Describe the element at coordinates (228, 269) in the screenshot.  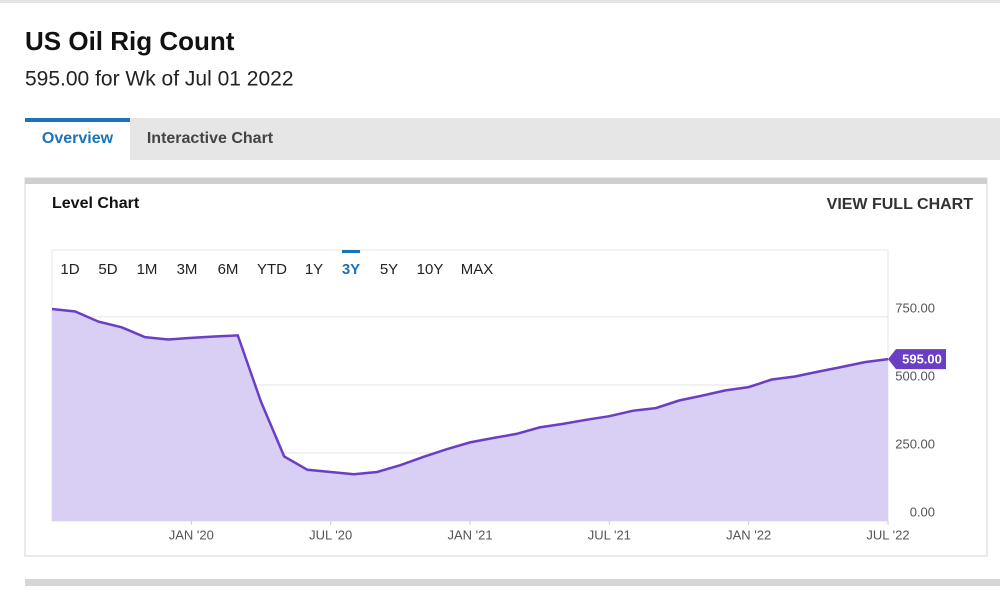
I see `range-button: 6M` at that location.